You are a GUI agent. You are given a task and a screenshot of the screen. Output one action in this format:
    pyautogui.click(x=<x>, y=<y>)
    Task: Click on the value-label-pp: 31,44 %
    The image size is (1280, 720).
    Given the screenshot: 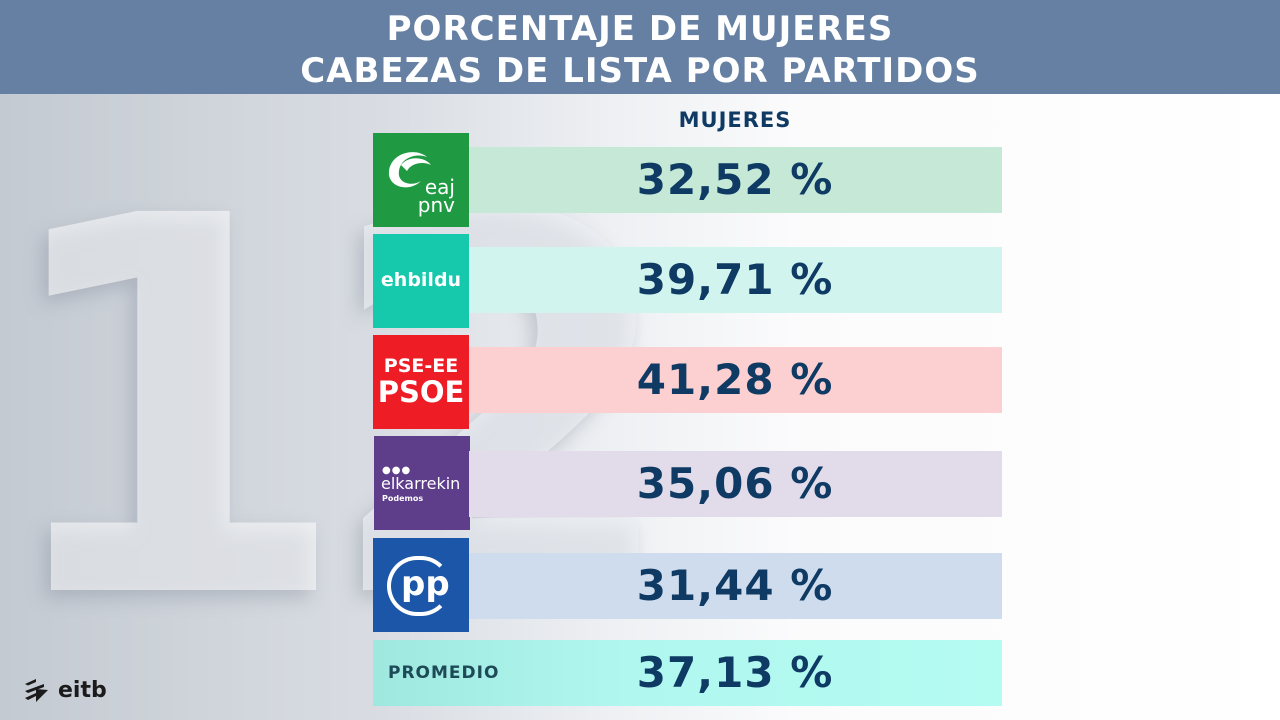 What is the action you would take?
    pyautogui.click(x=735, y=585)
    